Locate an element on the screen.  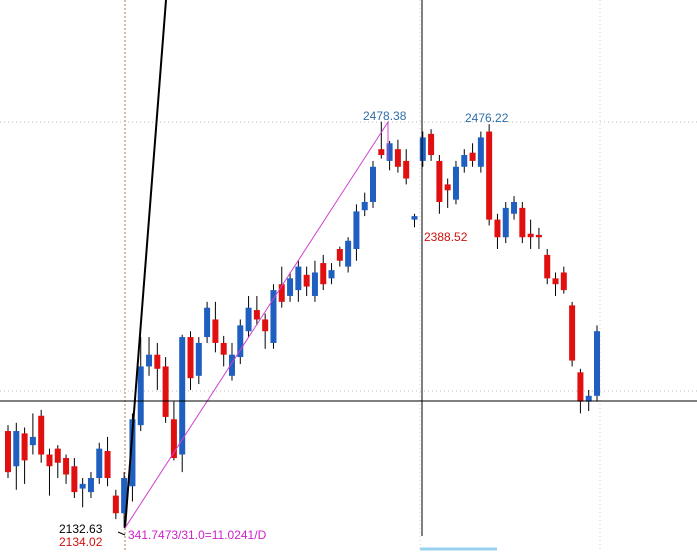
annotation: 2476.22 is located at coordinates (487, 118).